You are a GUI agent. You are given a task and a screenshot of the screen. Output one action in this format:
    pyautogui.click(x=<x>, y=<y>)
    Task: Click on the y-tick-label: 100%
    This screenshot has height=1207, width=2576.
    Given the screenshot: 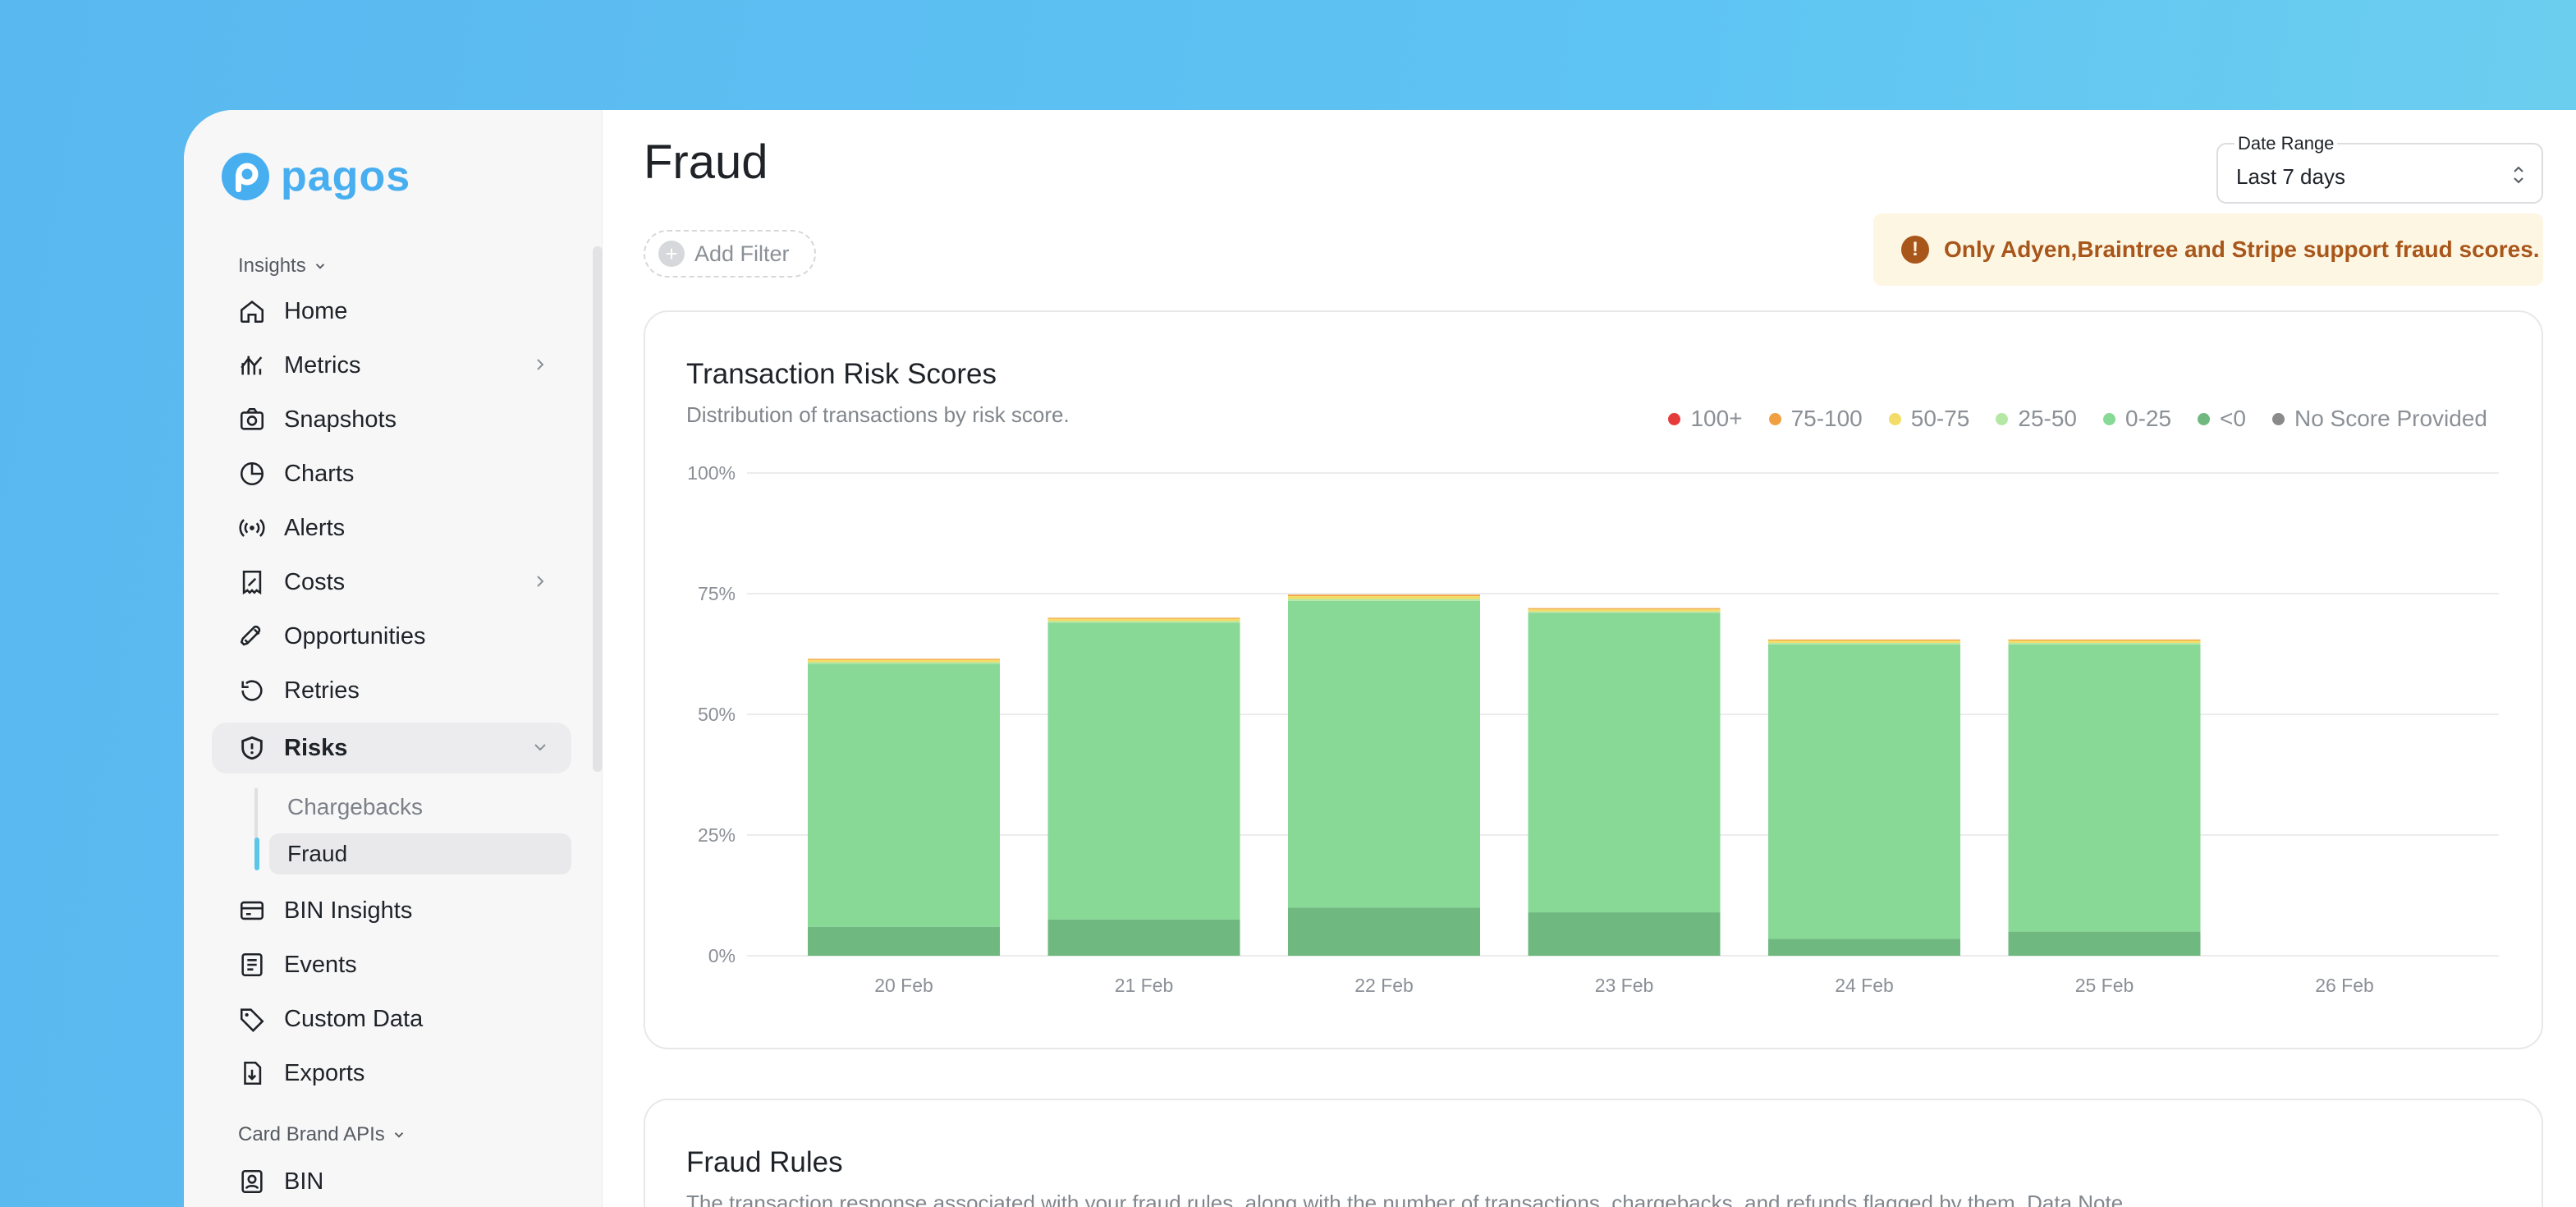 What is the action you would take?
    pyautogui.click(x=711, y=473)
    